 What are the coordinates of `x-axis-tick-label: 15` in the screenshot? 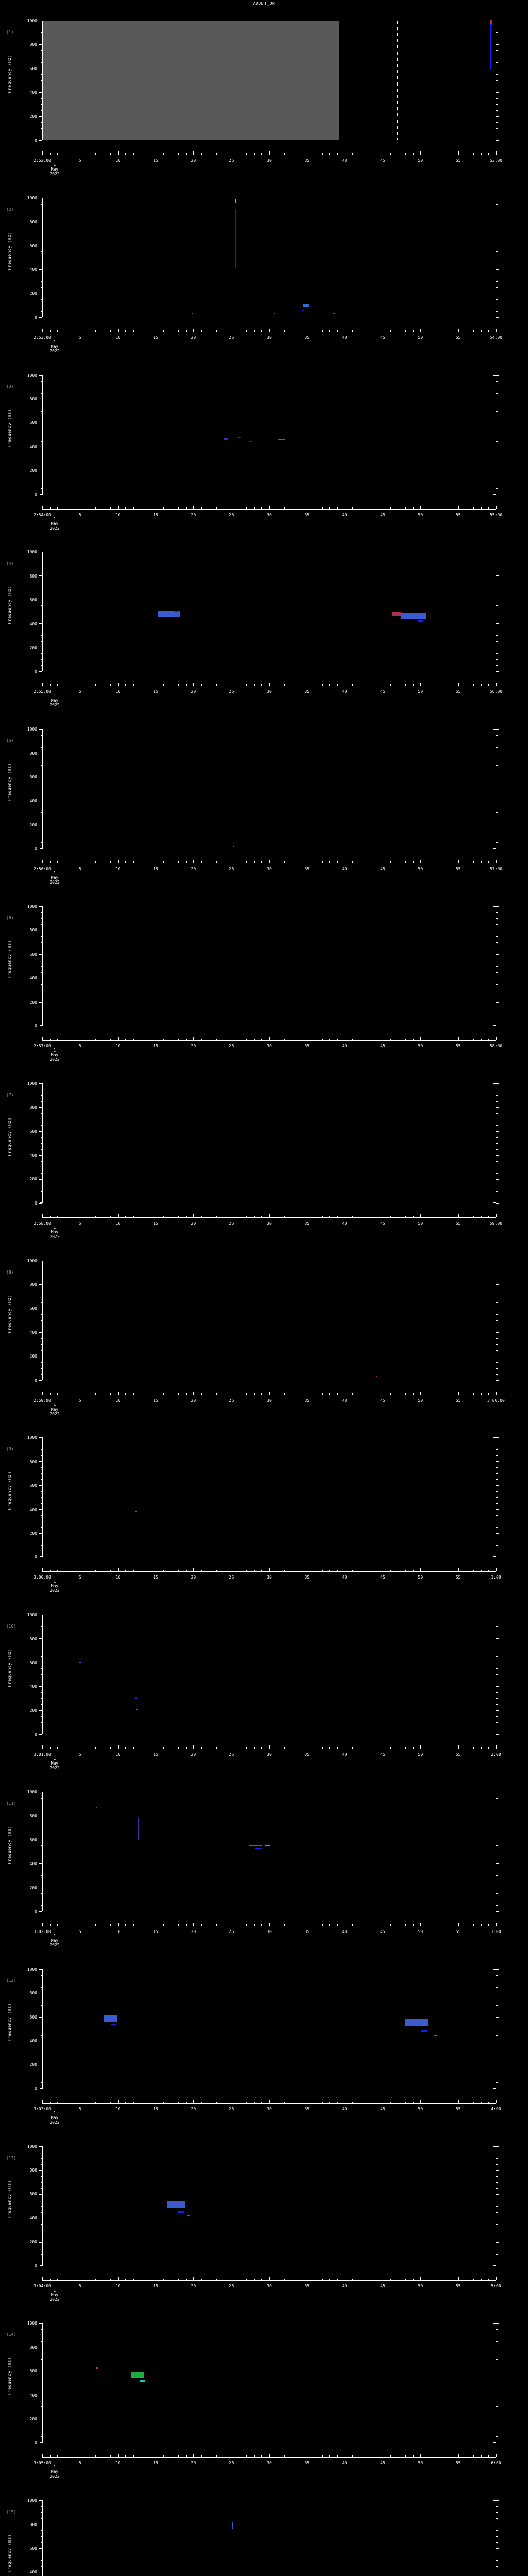 It's located at (155, 2286).